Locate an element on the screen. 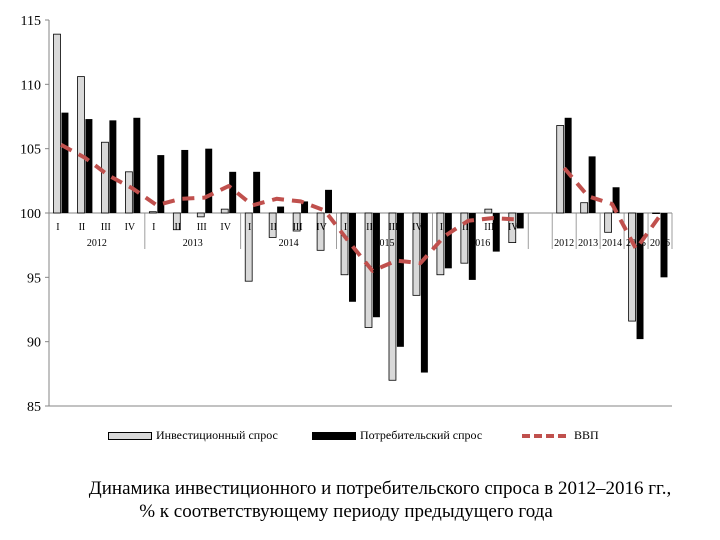  annual-label: 2015 is located at coordinates (636, 243).